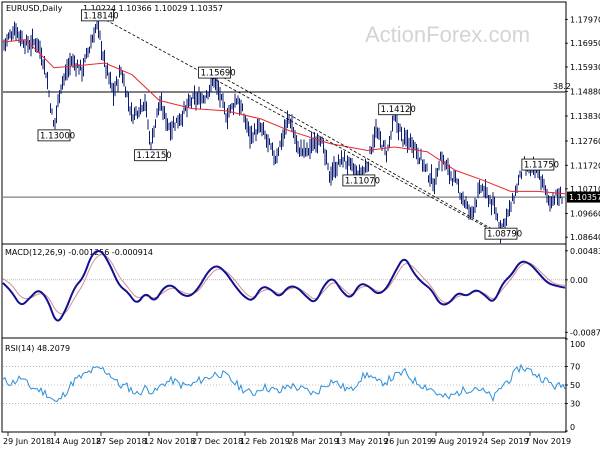 This screenshot has height=450, width=600. What do you see at coordinates (37, 348) in the screenshot?
I see `rsi-label: RSI(14) 48.2079` at bounding box center [37, 348].